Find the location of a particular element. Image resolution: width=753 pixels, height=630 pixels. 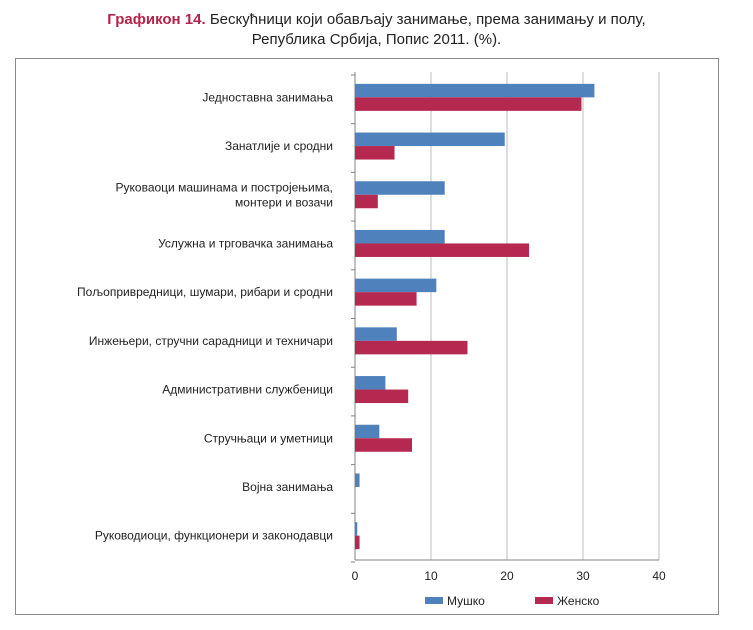

category-label-line: Административни службеници is located at coordinates (247, 390).